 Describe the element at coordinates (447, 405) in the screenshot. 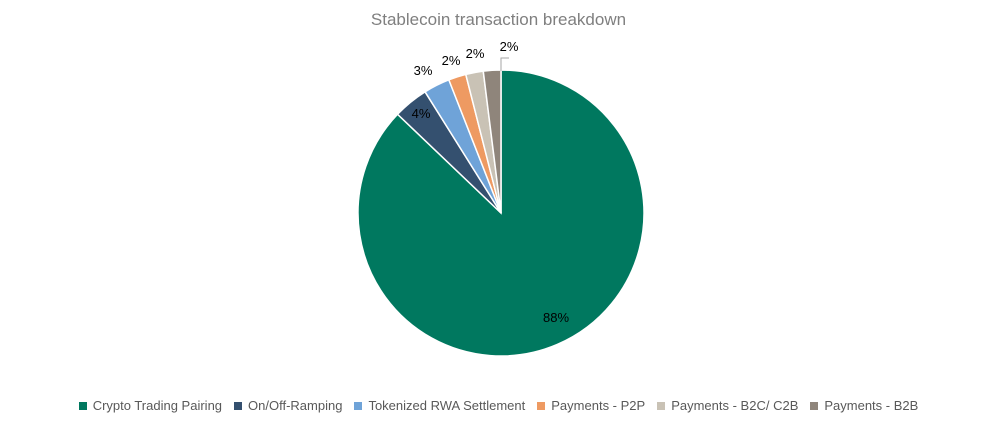

I see `legend-label: Tokenized RWA Settlement` at that location.